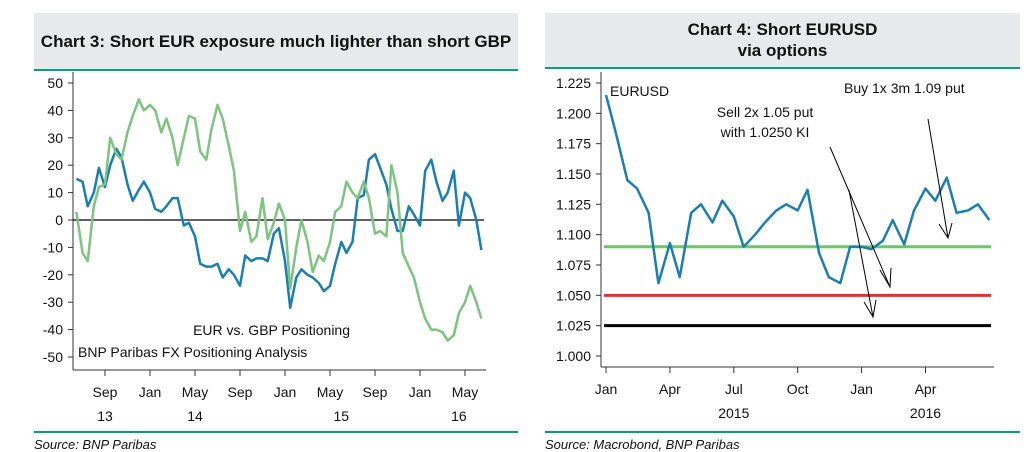  What do you see at coordinates (53, 302) in the screenshot?
I see `y-tick-label: -30` at bounding box center [53, 302].